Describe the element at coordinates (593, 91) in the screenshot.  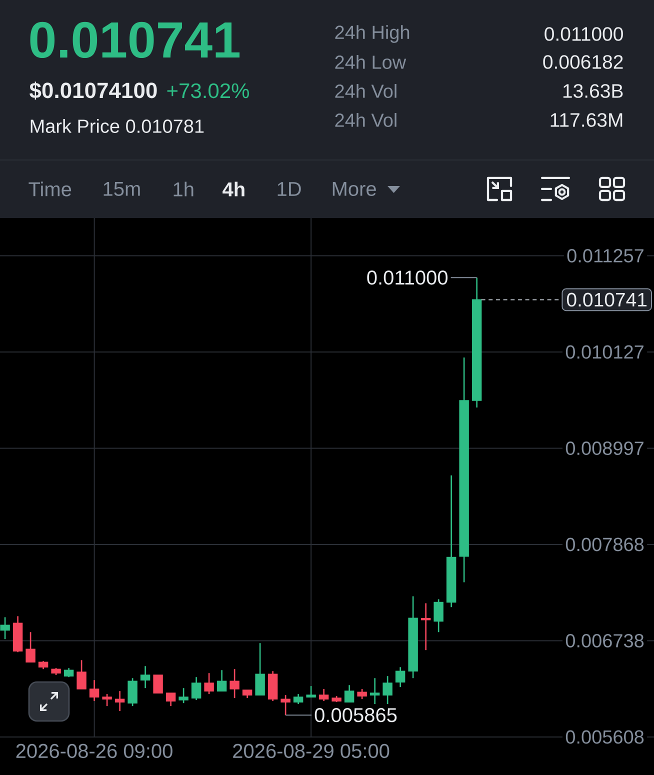
I see `text: 13.63B` at that location.